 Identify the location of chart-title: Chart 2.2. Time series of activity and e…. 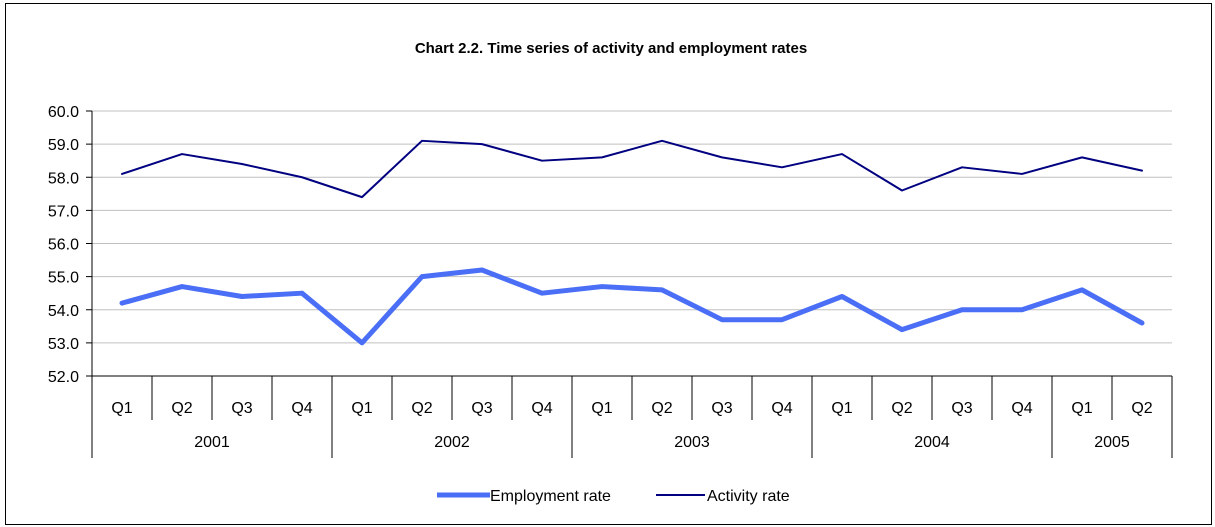
(611, 48).